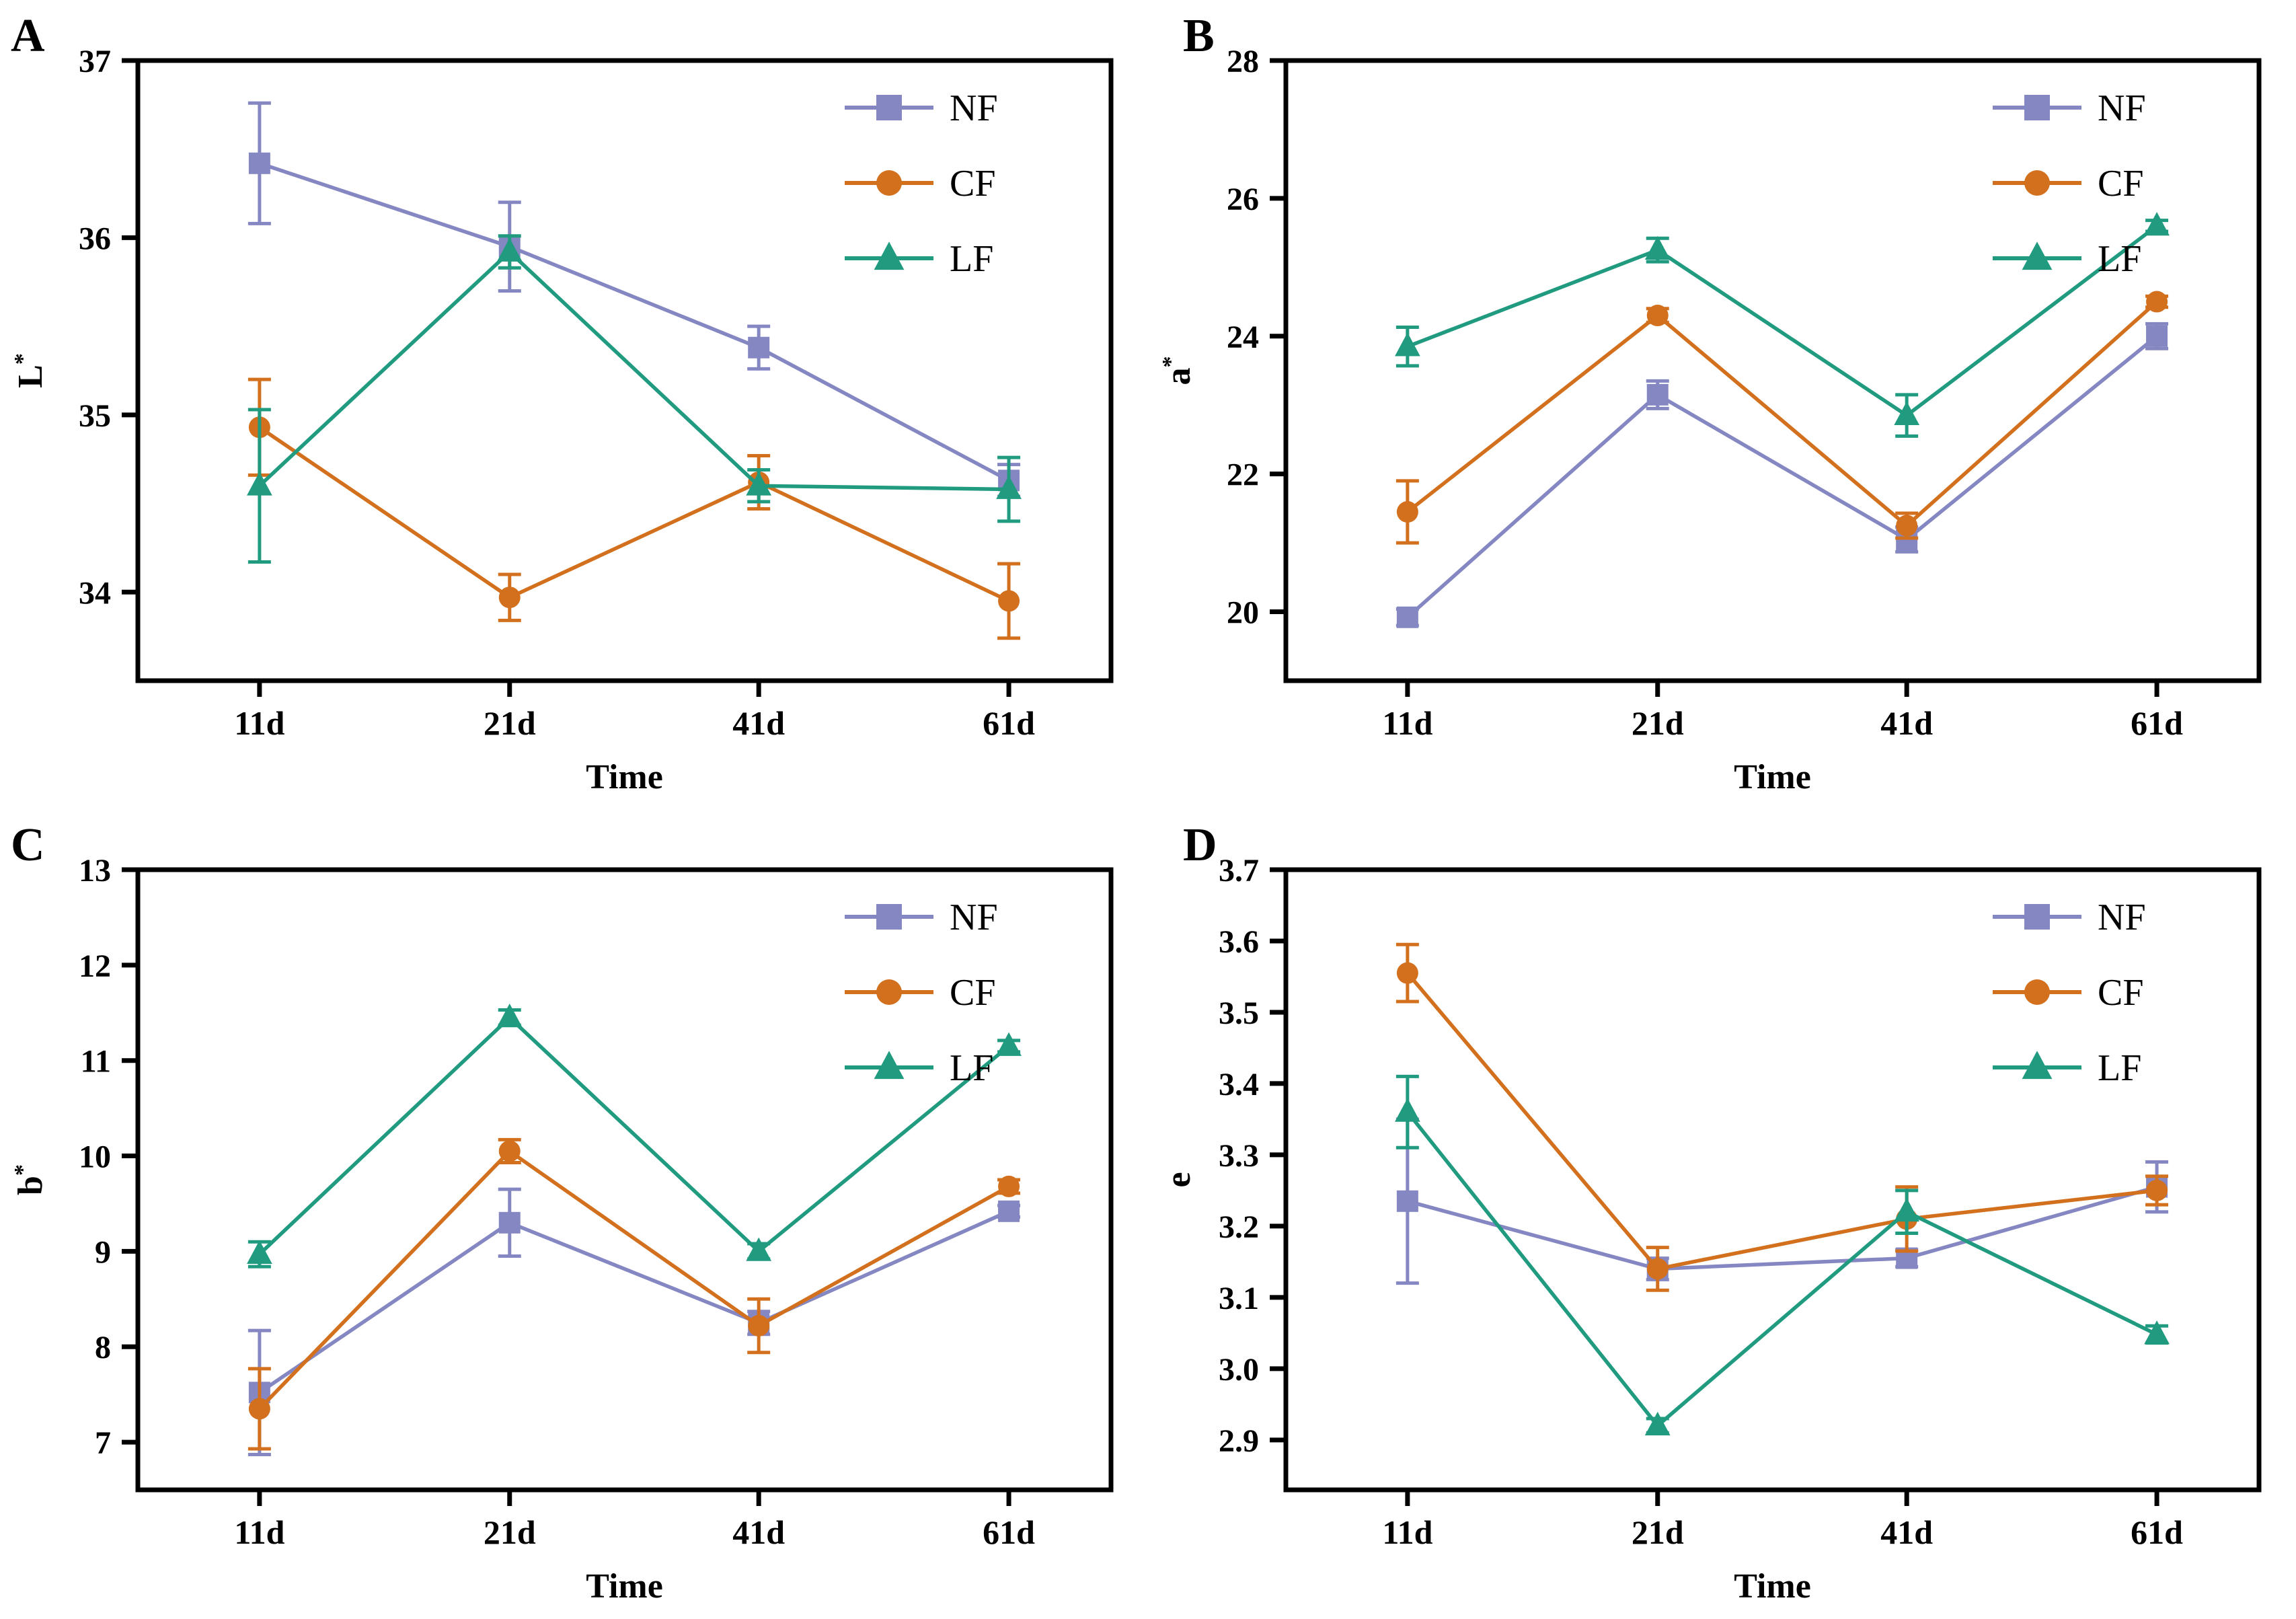 The image size is (2296, 1619). I want to click on panel-b-letter: B, so click(1199, 36).